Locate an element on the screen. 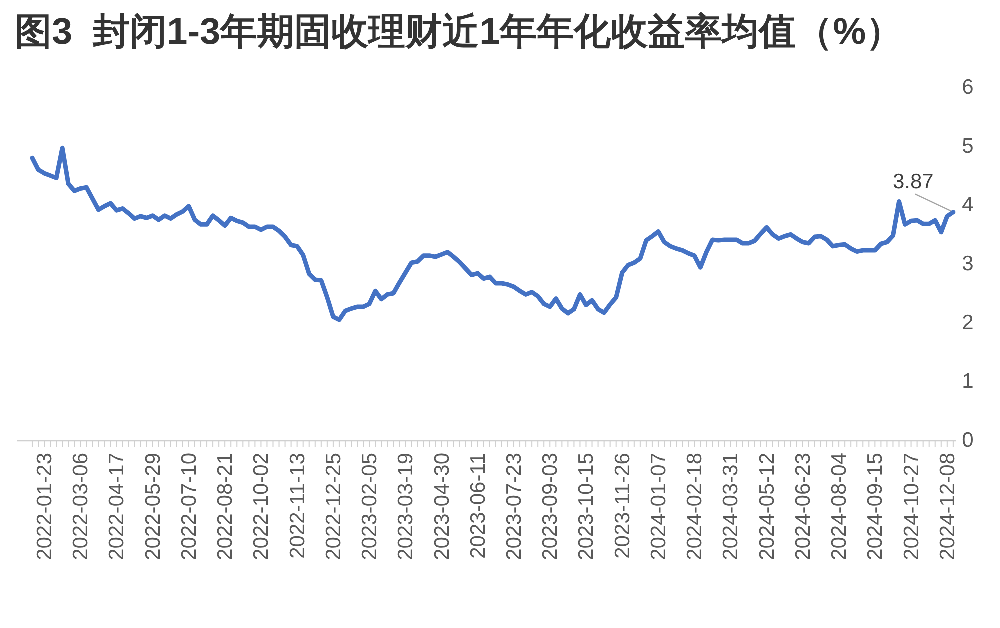 This screenshot has height=628, width=1000. x-tick-label: 2023-09-03 is located at coordinates (550, 506).